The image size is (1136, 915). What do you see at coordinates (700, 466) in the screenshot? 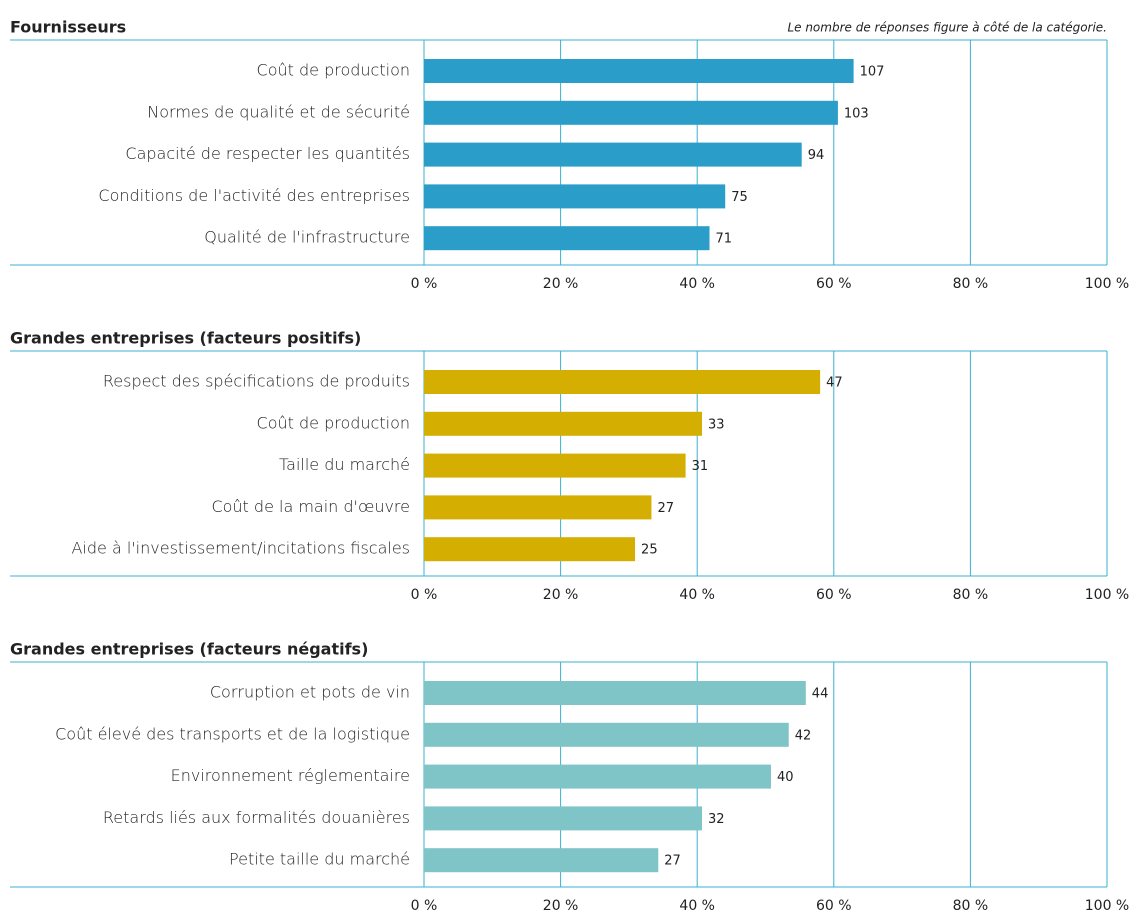
I see `response-count: 31` at bounding box center [700, 466].